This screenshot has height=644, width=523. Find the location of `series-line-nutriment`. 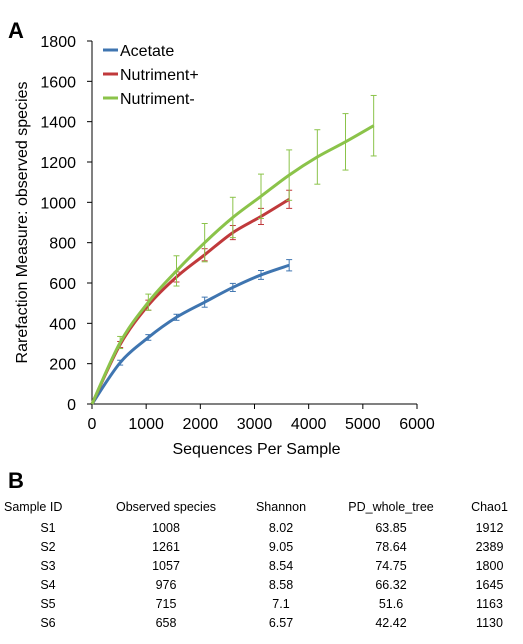

series-line-nutriment is located at coordinates (190, 301).